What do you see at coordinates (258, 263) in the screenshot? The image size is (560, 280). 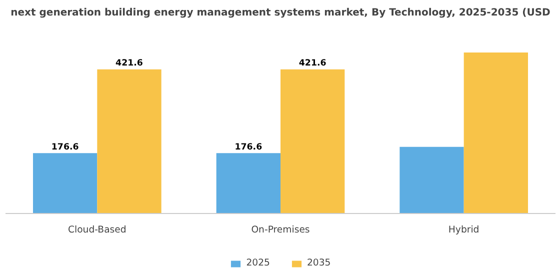 I see `legend-label: 2025` at bounding box center [258, 263].